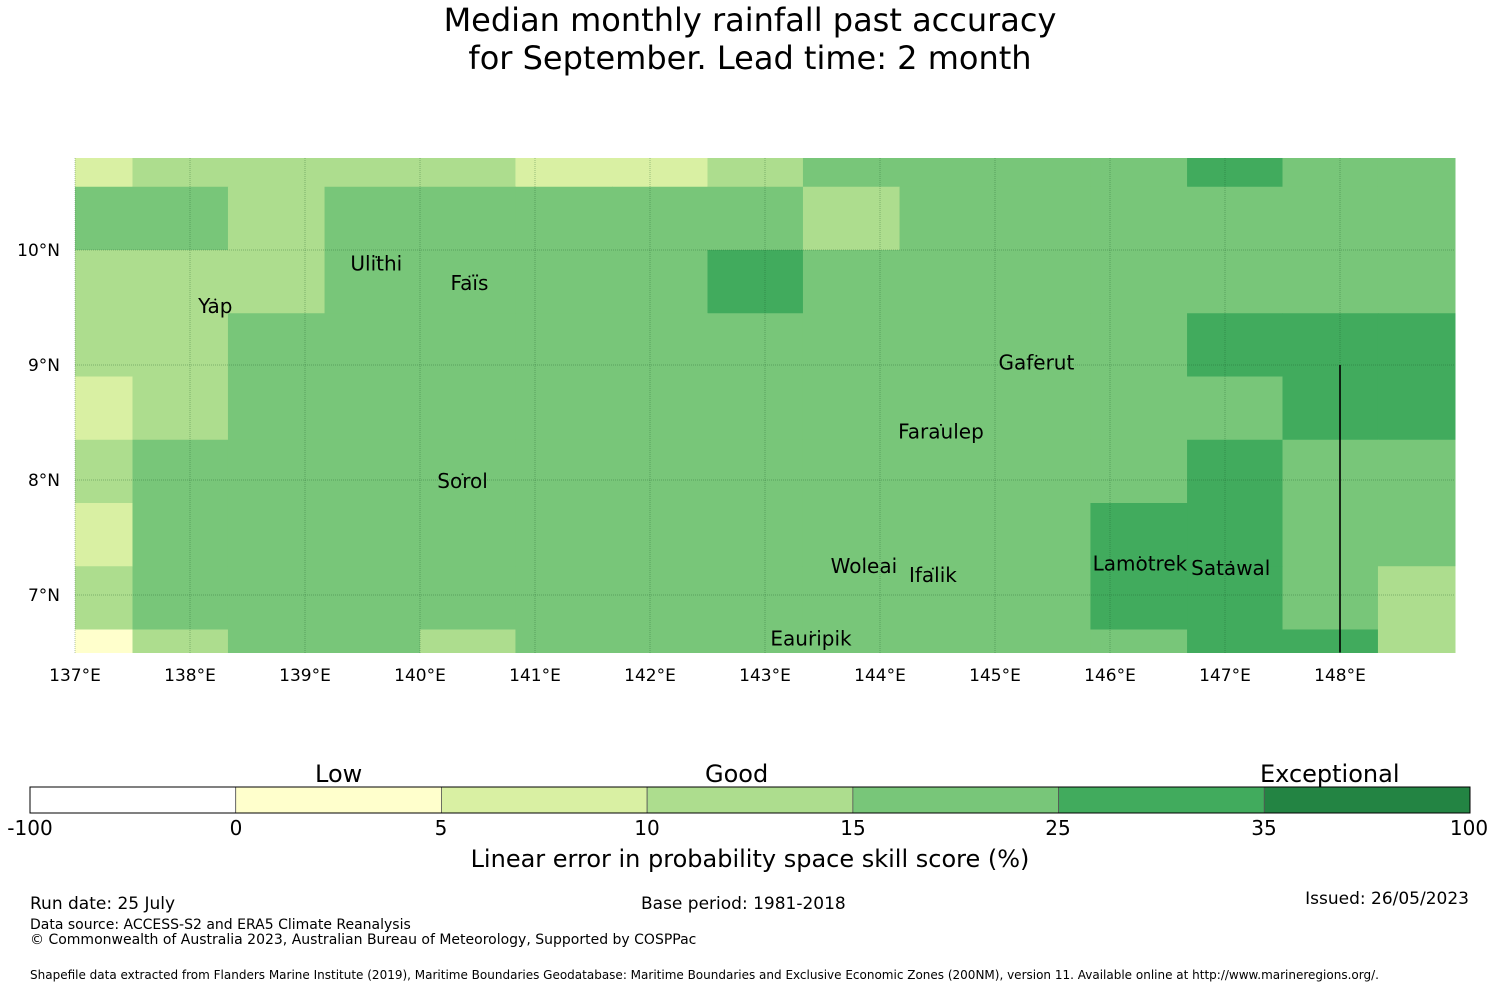 Image resolution: width=1500 pixels, height=990 pixels. I want to click on x-tick-label: 144°E, so click(880, 676).